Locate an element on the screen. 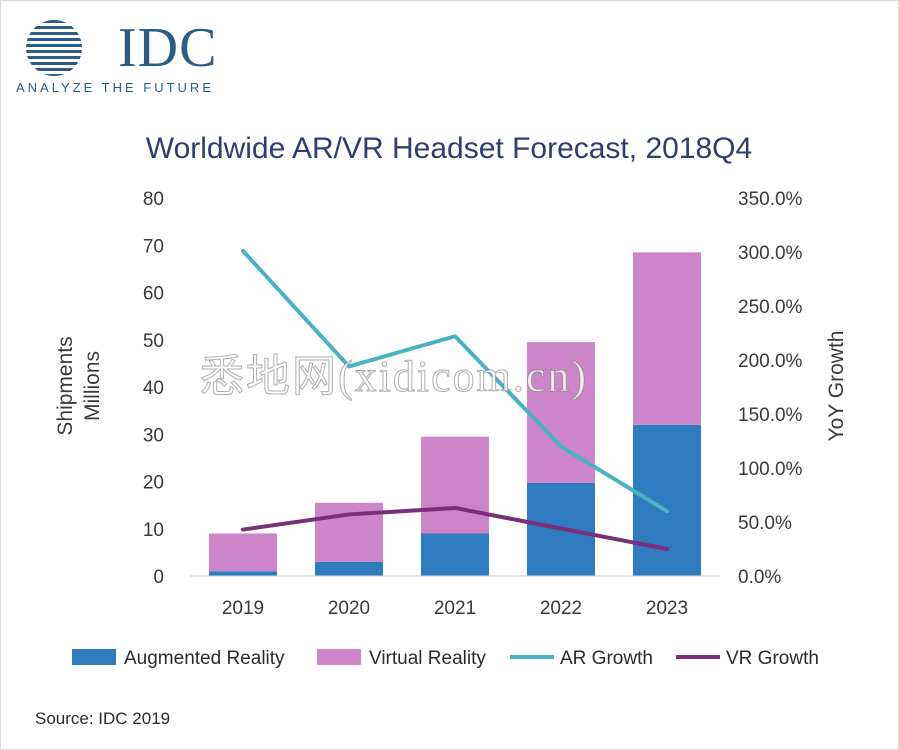 Image resolution: width=899 pixels, height=750 pixels. legend-vr-growth-label: VR Growth is located at coordinates (772, 658).